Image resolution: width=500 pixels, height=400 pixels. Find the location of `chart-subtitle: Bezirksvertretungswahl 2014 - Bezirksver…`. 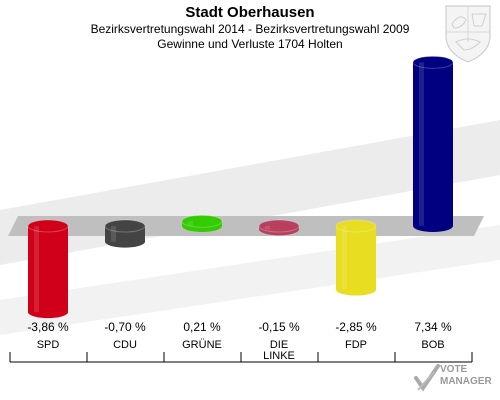

chart-subtitle: Bezirksvertretungswahl 2014 - Bezirksver… is located at coordinates (250, 29).